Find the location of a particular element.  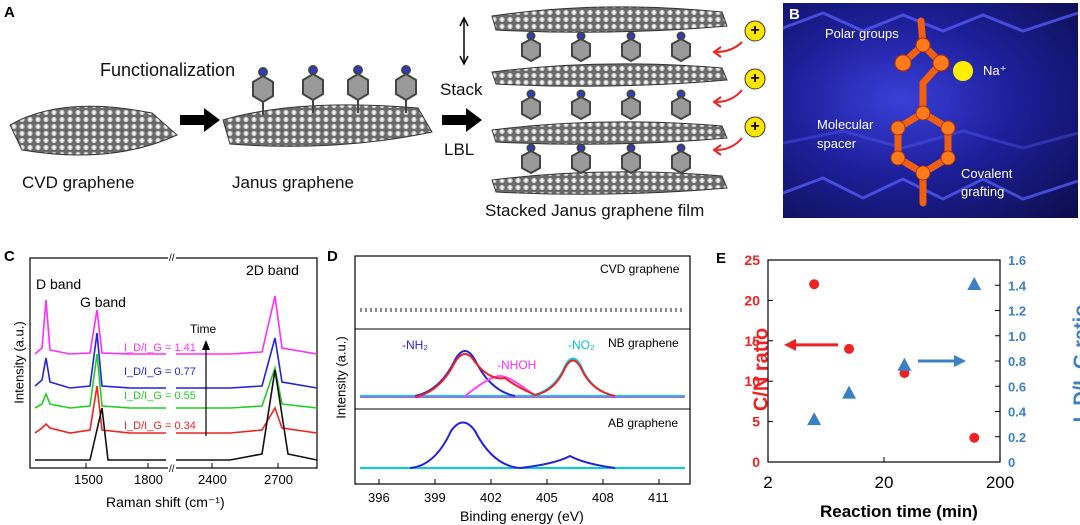

nb-graphene-title: NB graphene is located at coordinates (643, 343).